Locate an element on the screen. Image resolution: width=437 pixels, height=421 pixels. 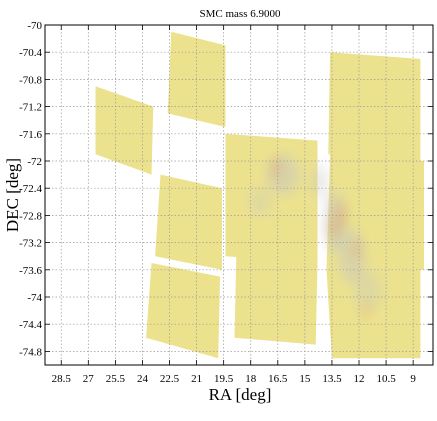
y-tick-label: -72 is located at coordinates (34, 162).